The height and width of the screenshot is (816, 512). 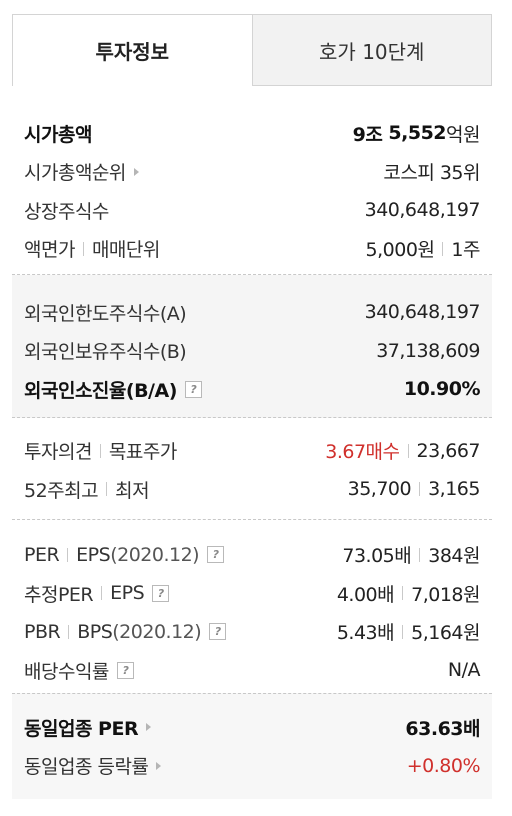 What do you see at coordinates (132, 490) in the screenshot?
I see `week52-low-label: 최저` at bounding box center [132, 490].